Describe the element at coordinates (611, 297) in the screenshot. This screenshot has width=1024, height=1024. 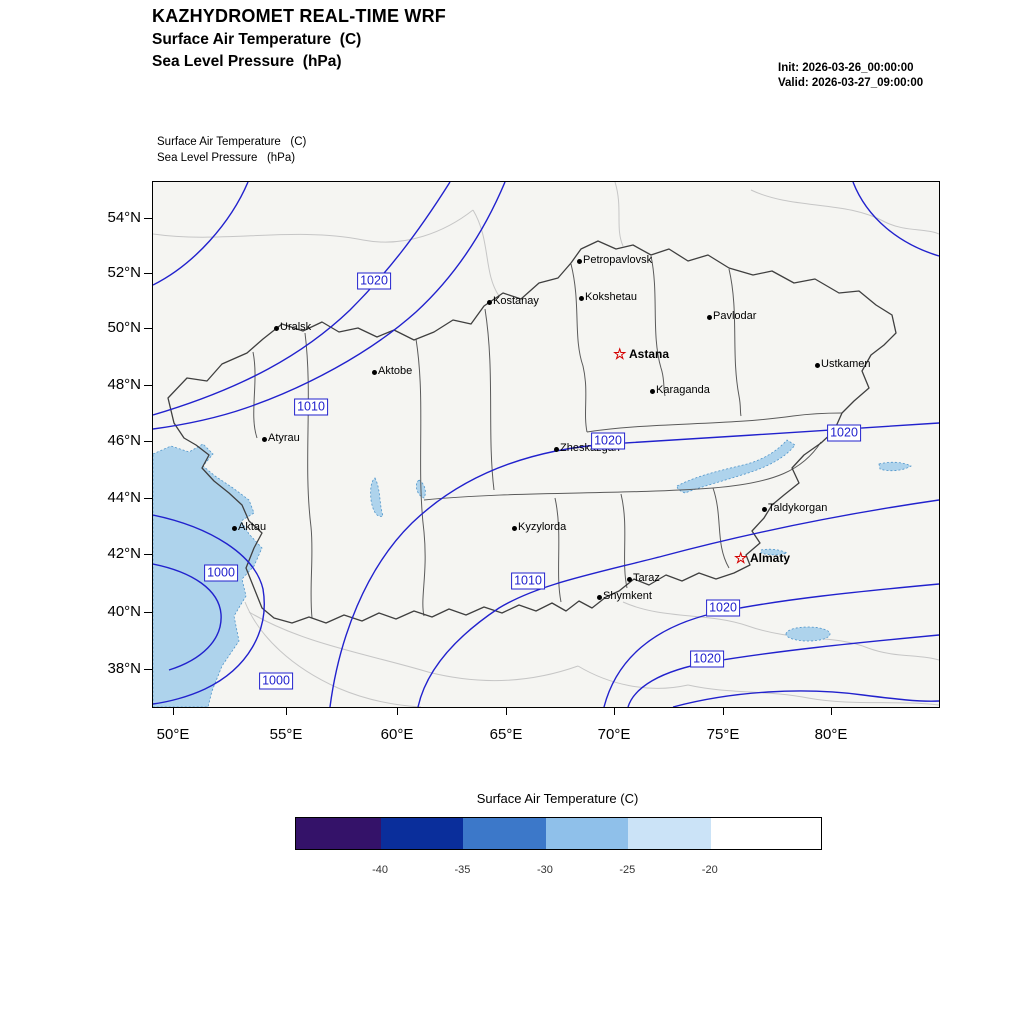
I see `city-label: Kokshetau` at that location.